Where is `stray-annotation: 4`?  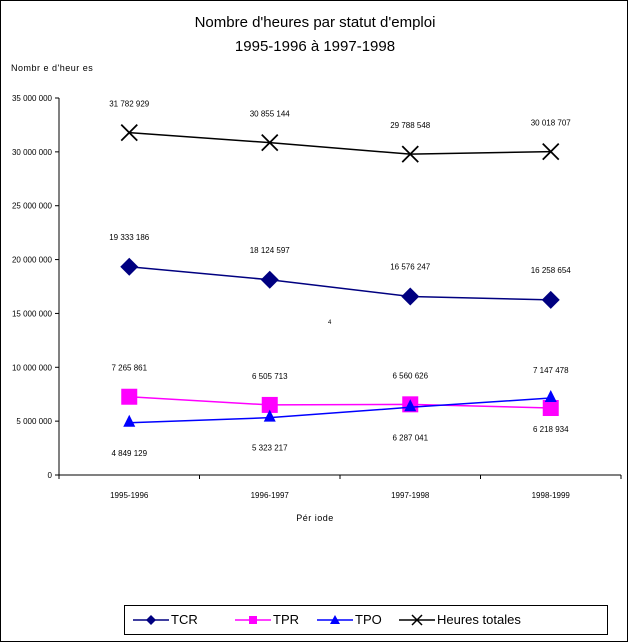 stray-annotation: 4 is located at coordinates (330, 323).